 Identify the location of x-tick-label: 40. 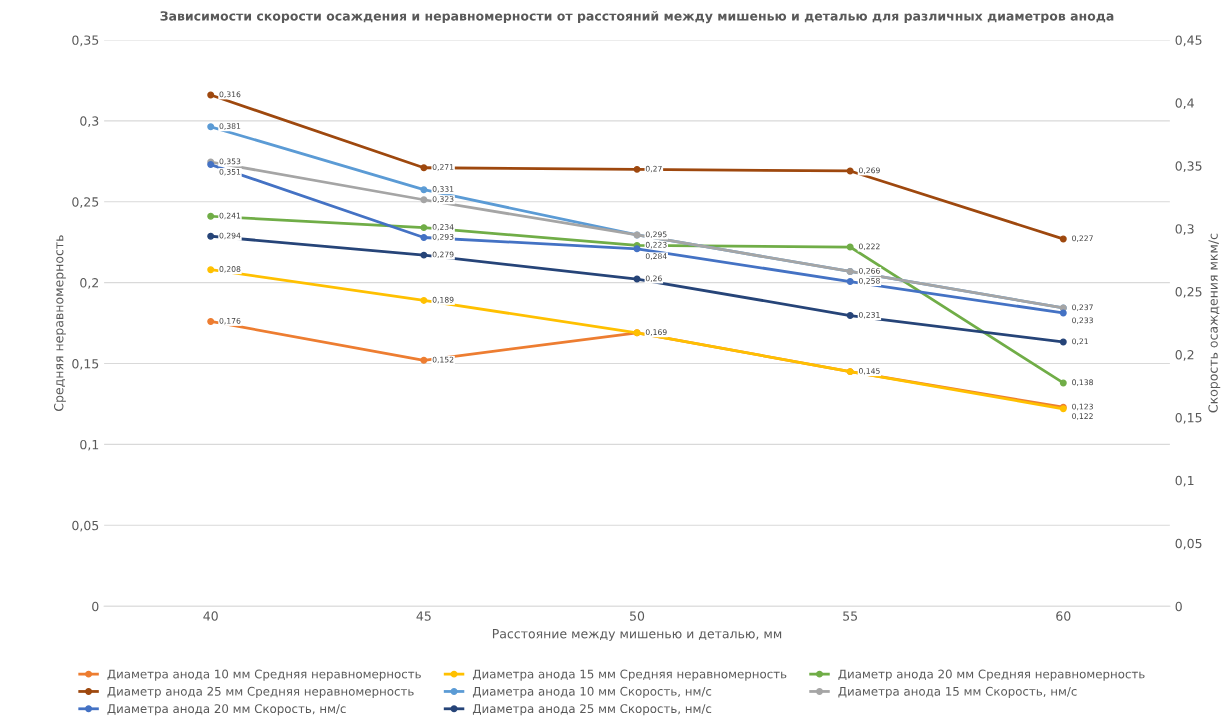
(210, 616).